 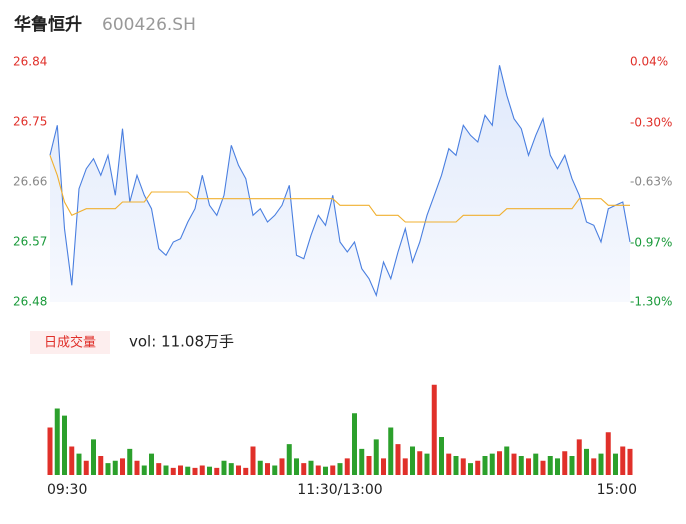 What do you see at coordinates (30, 122) in the screenshot?
I see `y-tick-label: 26.75` at bounding box center [30, 122].